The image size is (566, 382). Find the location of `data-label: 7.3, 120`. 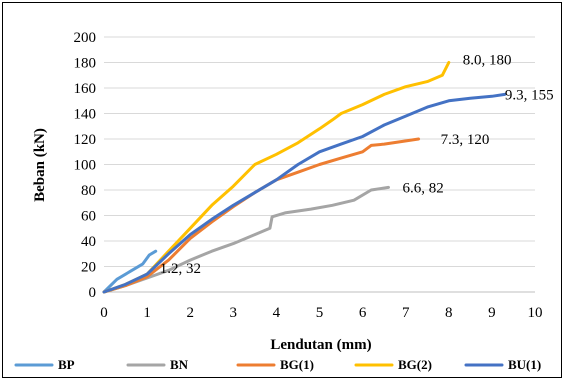

data-label: 7.3, 120 is located at coordinates (465, 140).